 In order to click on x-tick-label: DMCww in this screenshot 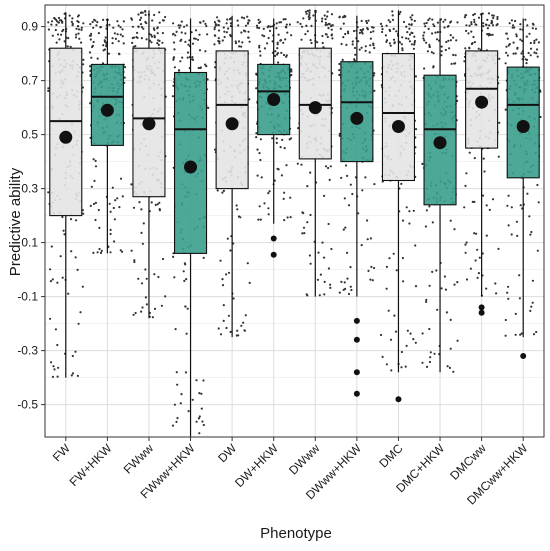, I will do `click(468, 462)`.